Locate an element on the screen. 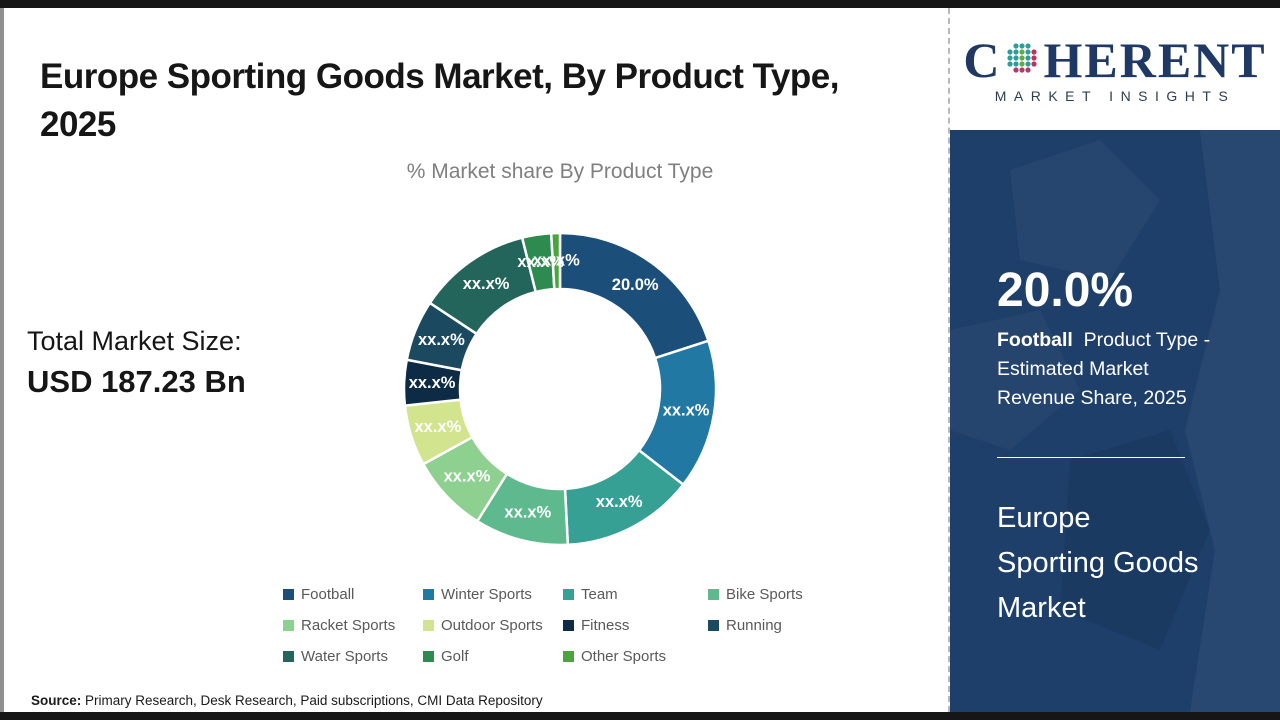  market-name-line3: Market is located at coordinates (1041, 608).